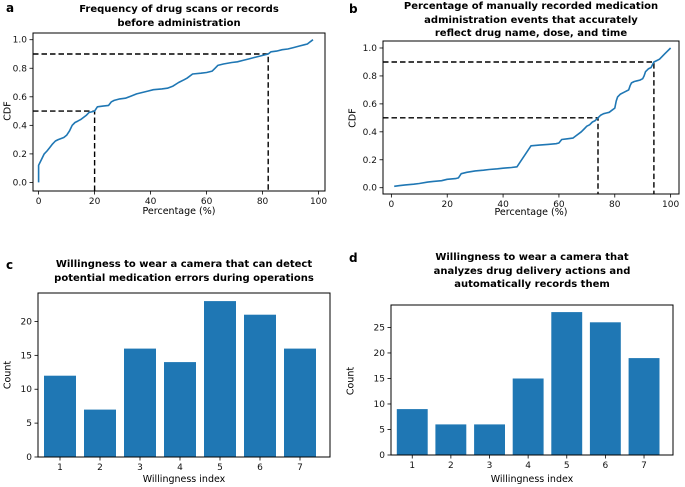 This screenshot has height=487, width=685. What do you see at coordinates (10, 8) in the screenshot?
I see `panel-a-letter: a` at bounding box center [10, 8].